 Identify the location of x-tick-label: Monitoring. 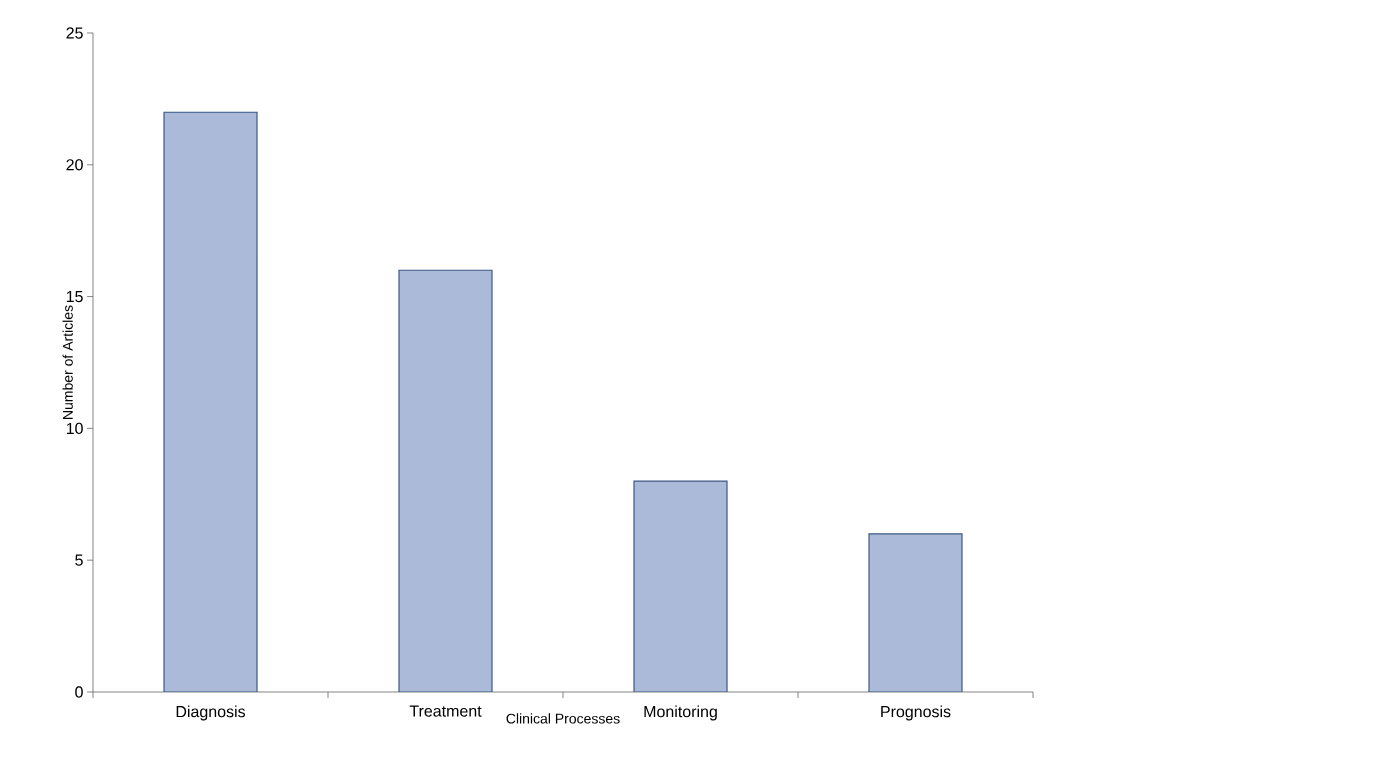
(680, 713).